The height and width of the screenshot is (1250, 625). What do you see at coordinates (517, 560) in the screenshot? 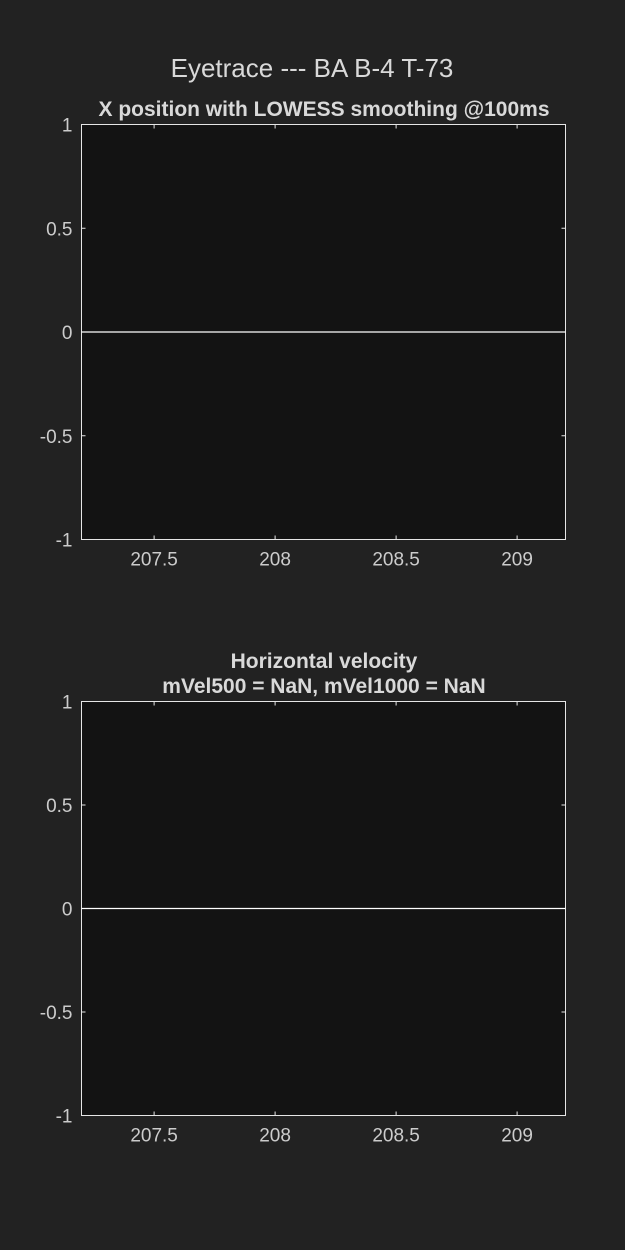
I see `x-position-xtick-label: 209` at bounding box center [517, 560].